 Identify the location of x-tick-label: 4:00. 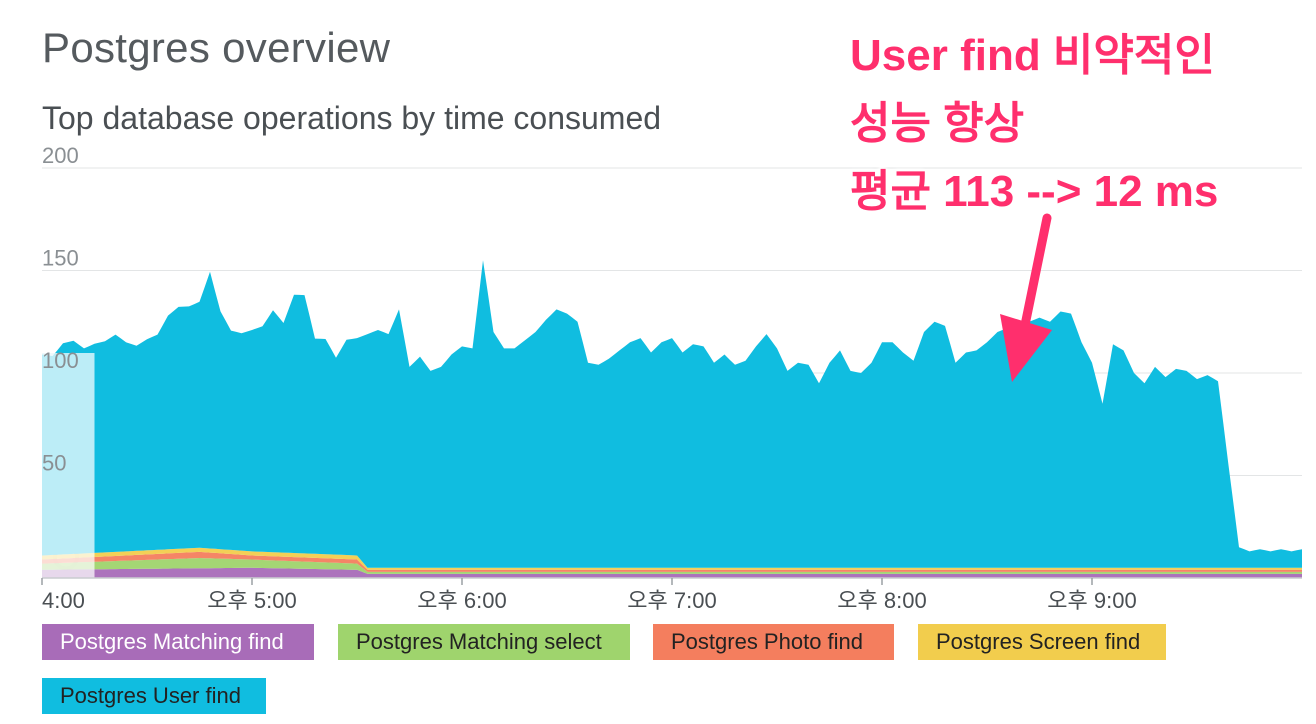
(63, 600).